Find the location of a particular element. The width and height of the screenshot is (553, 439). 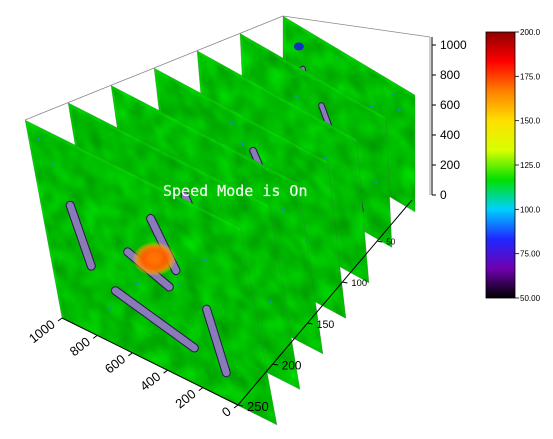

x-tick-label: 200 is located at coordinates (185, 398).